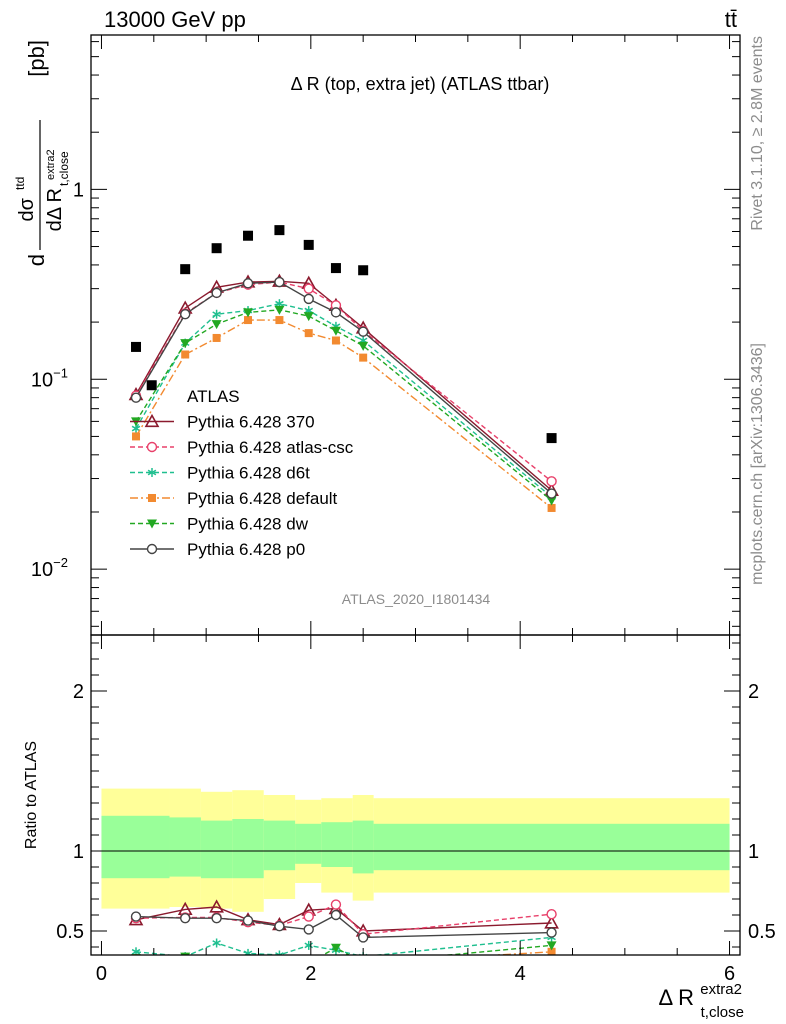 The image size is (786, 1024). Describe the element at coordinates (216, 943) in the screenshot. I see `ratio-point-d6t` at that location.